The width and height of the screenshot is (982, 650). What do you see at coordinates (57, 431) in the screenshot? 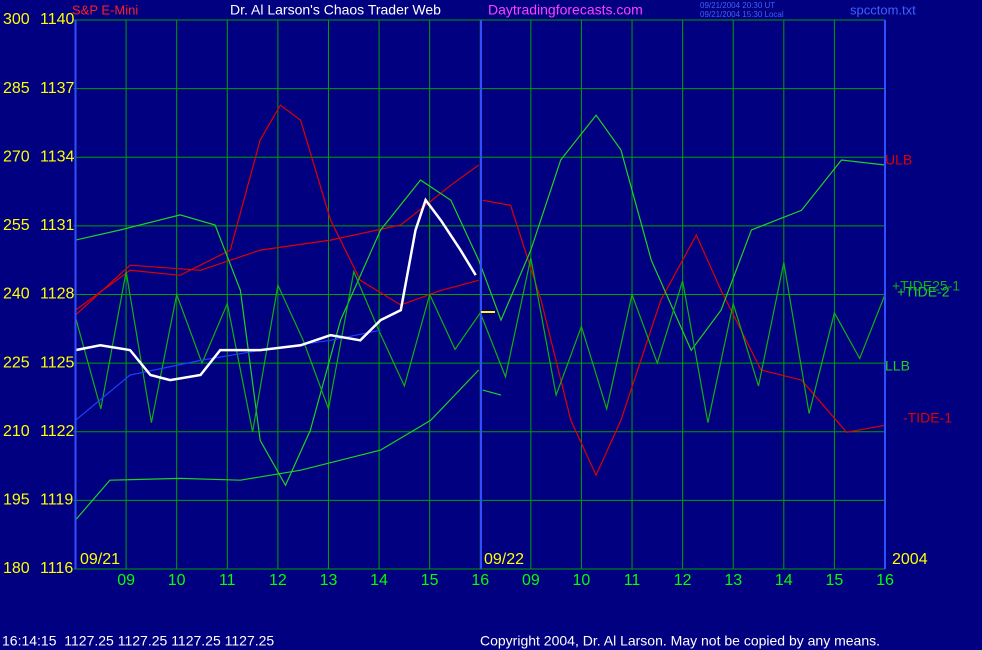
I see `y2-tick-label: 1122` at bounding box center [57, 431].